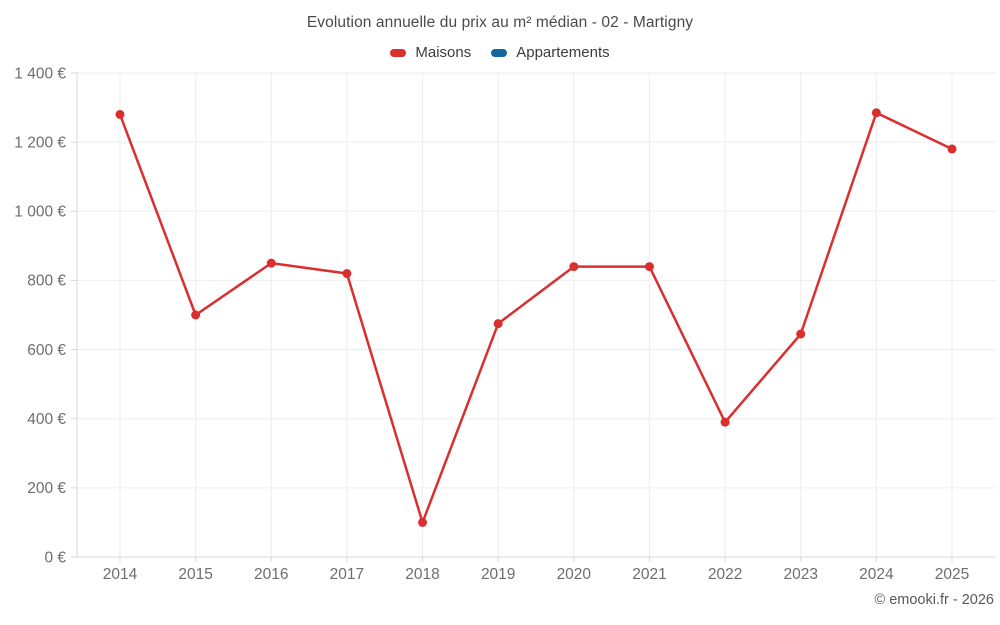 This screenshot has width=1000, height=625. I want to click on svg-text: 0 €, so click(55, 557).